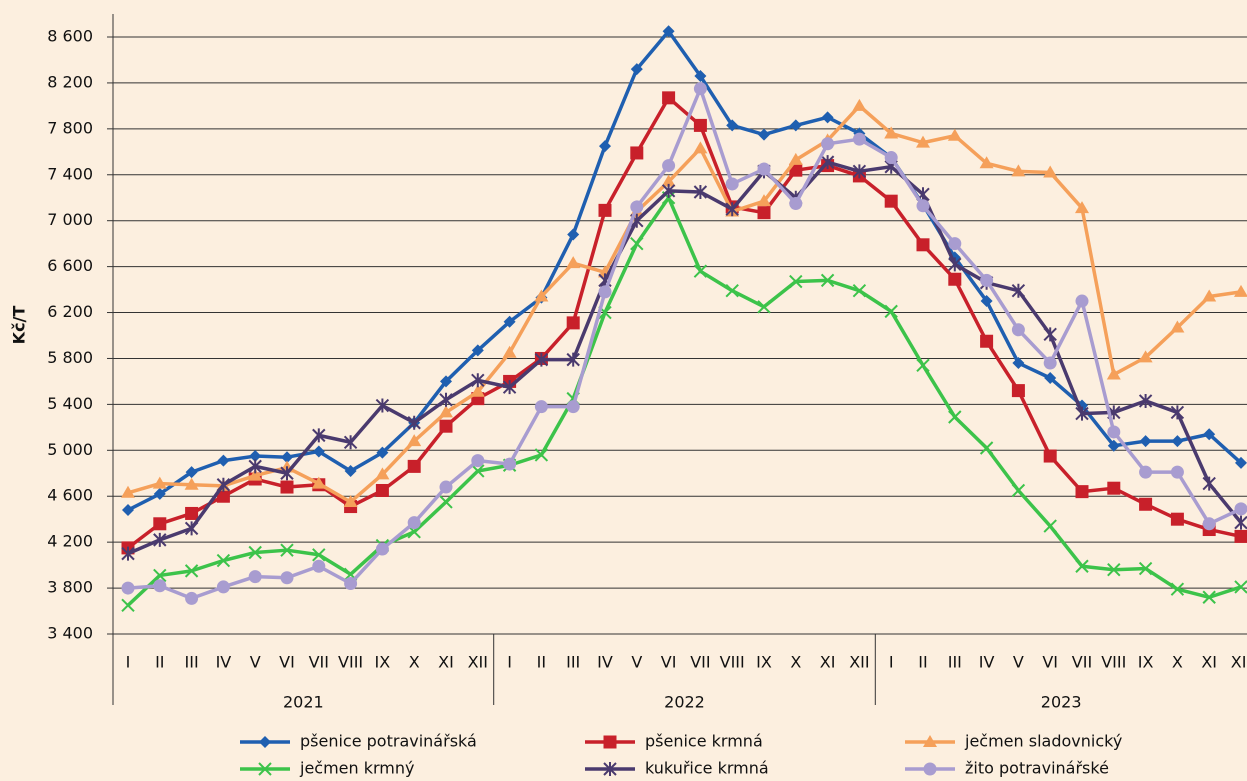  I want to click on legend-label: pšenice krmná, so click(704, 741).